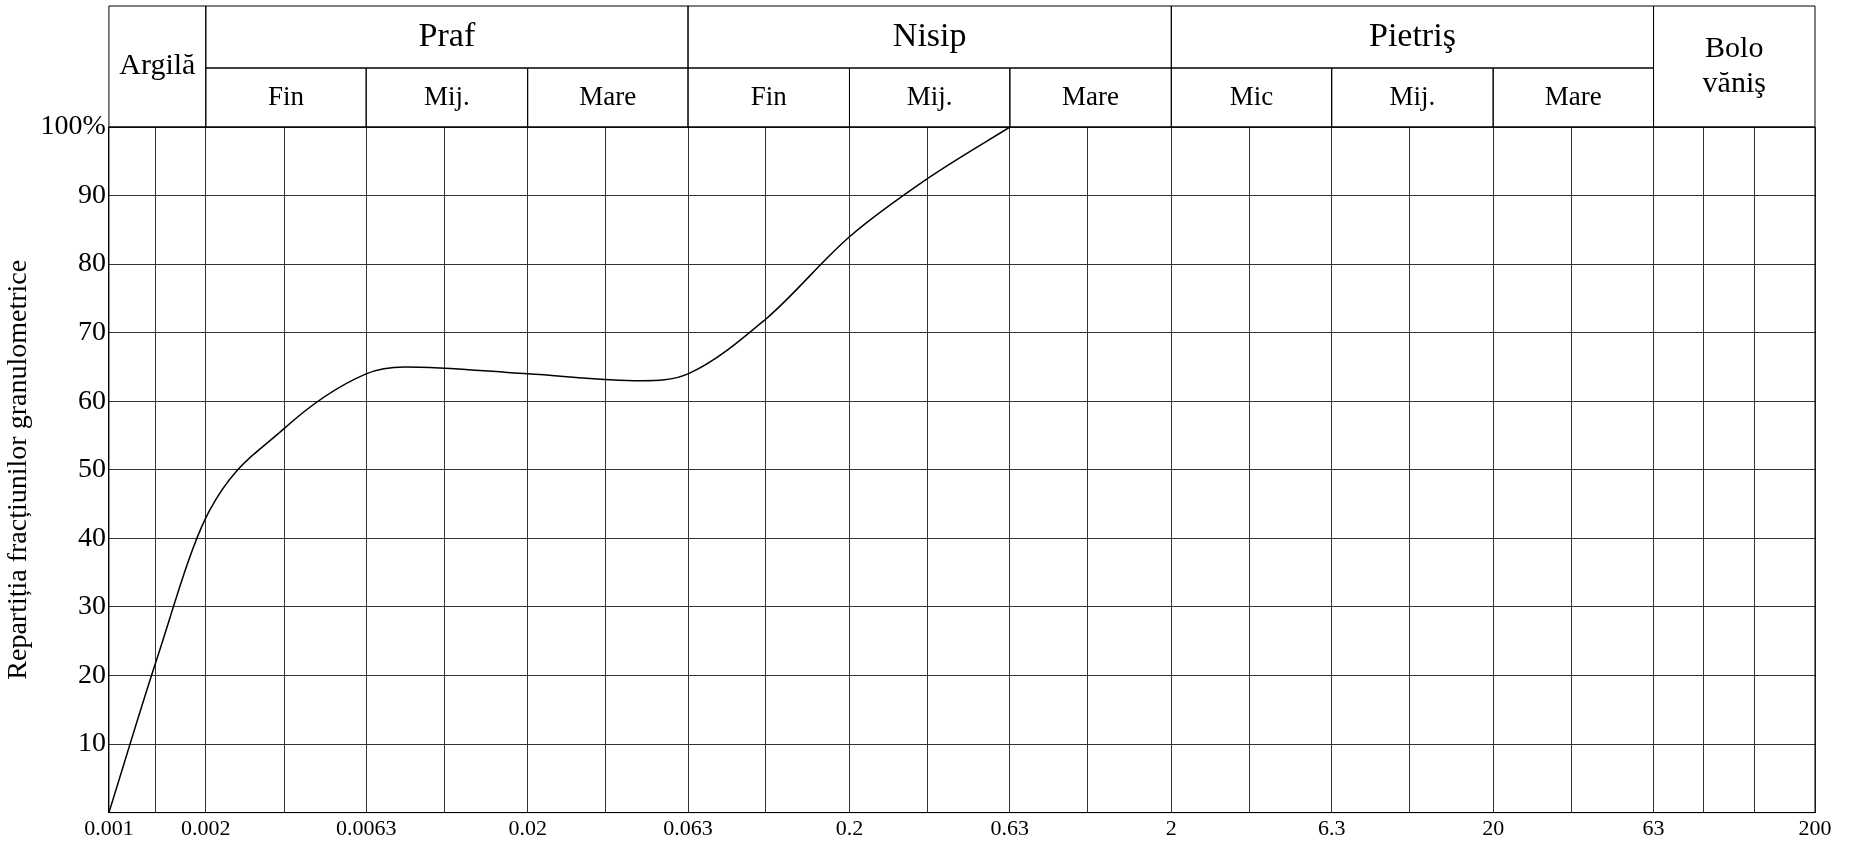 This screenshot has height=845, width=1859. Describe the element at coordinates (91, 468) in the screenshot. I see `y-tick-label: 50` at that location.